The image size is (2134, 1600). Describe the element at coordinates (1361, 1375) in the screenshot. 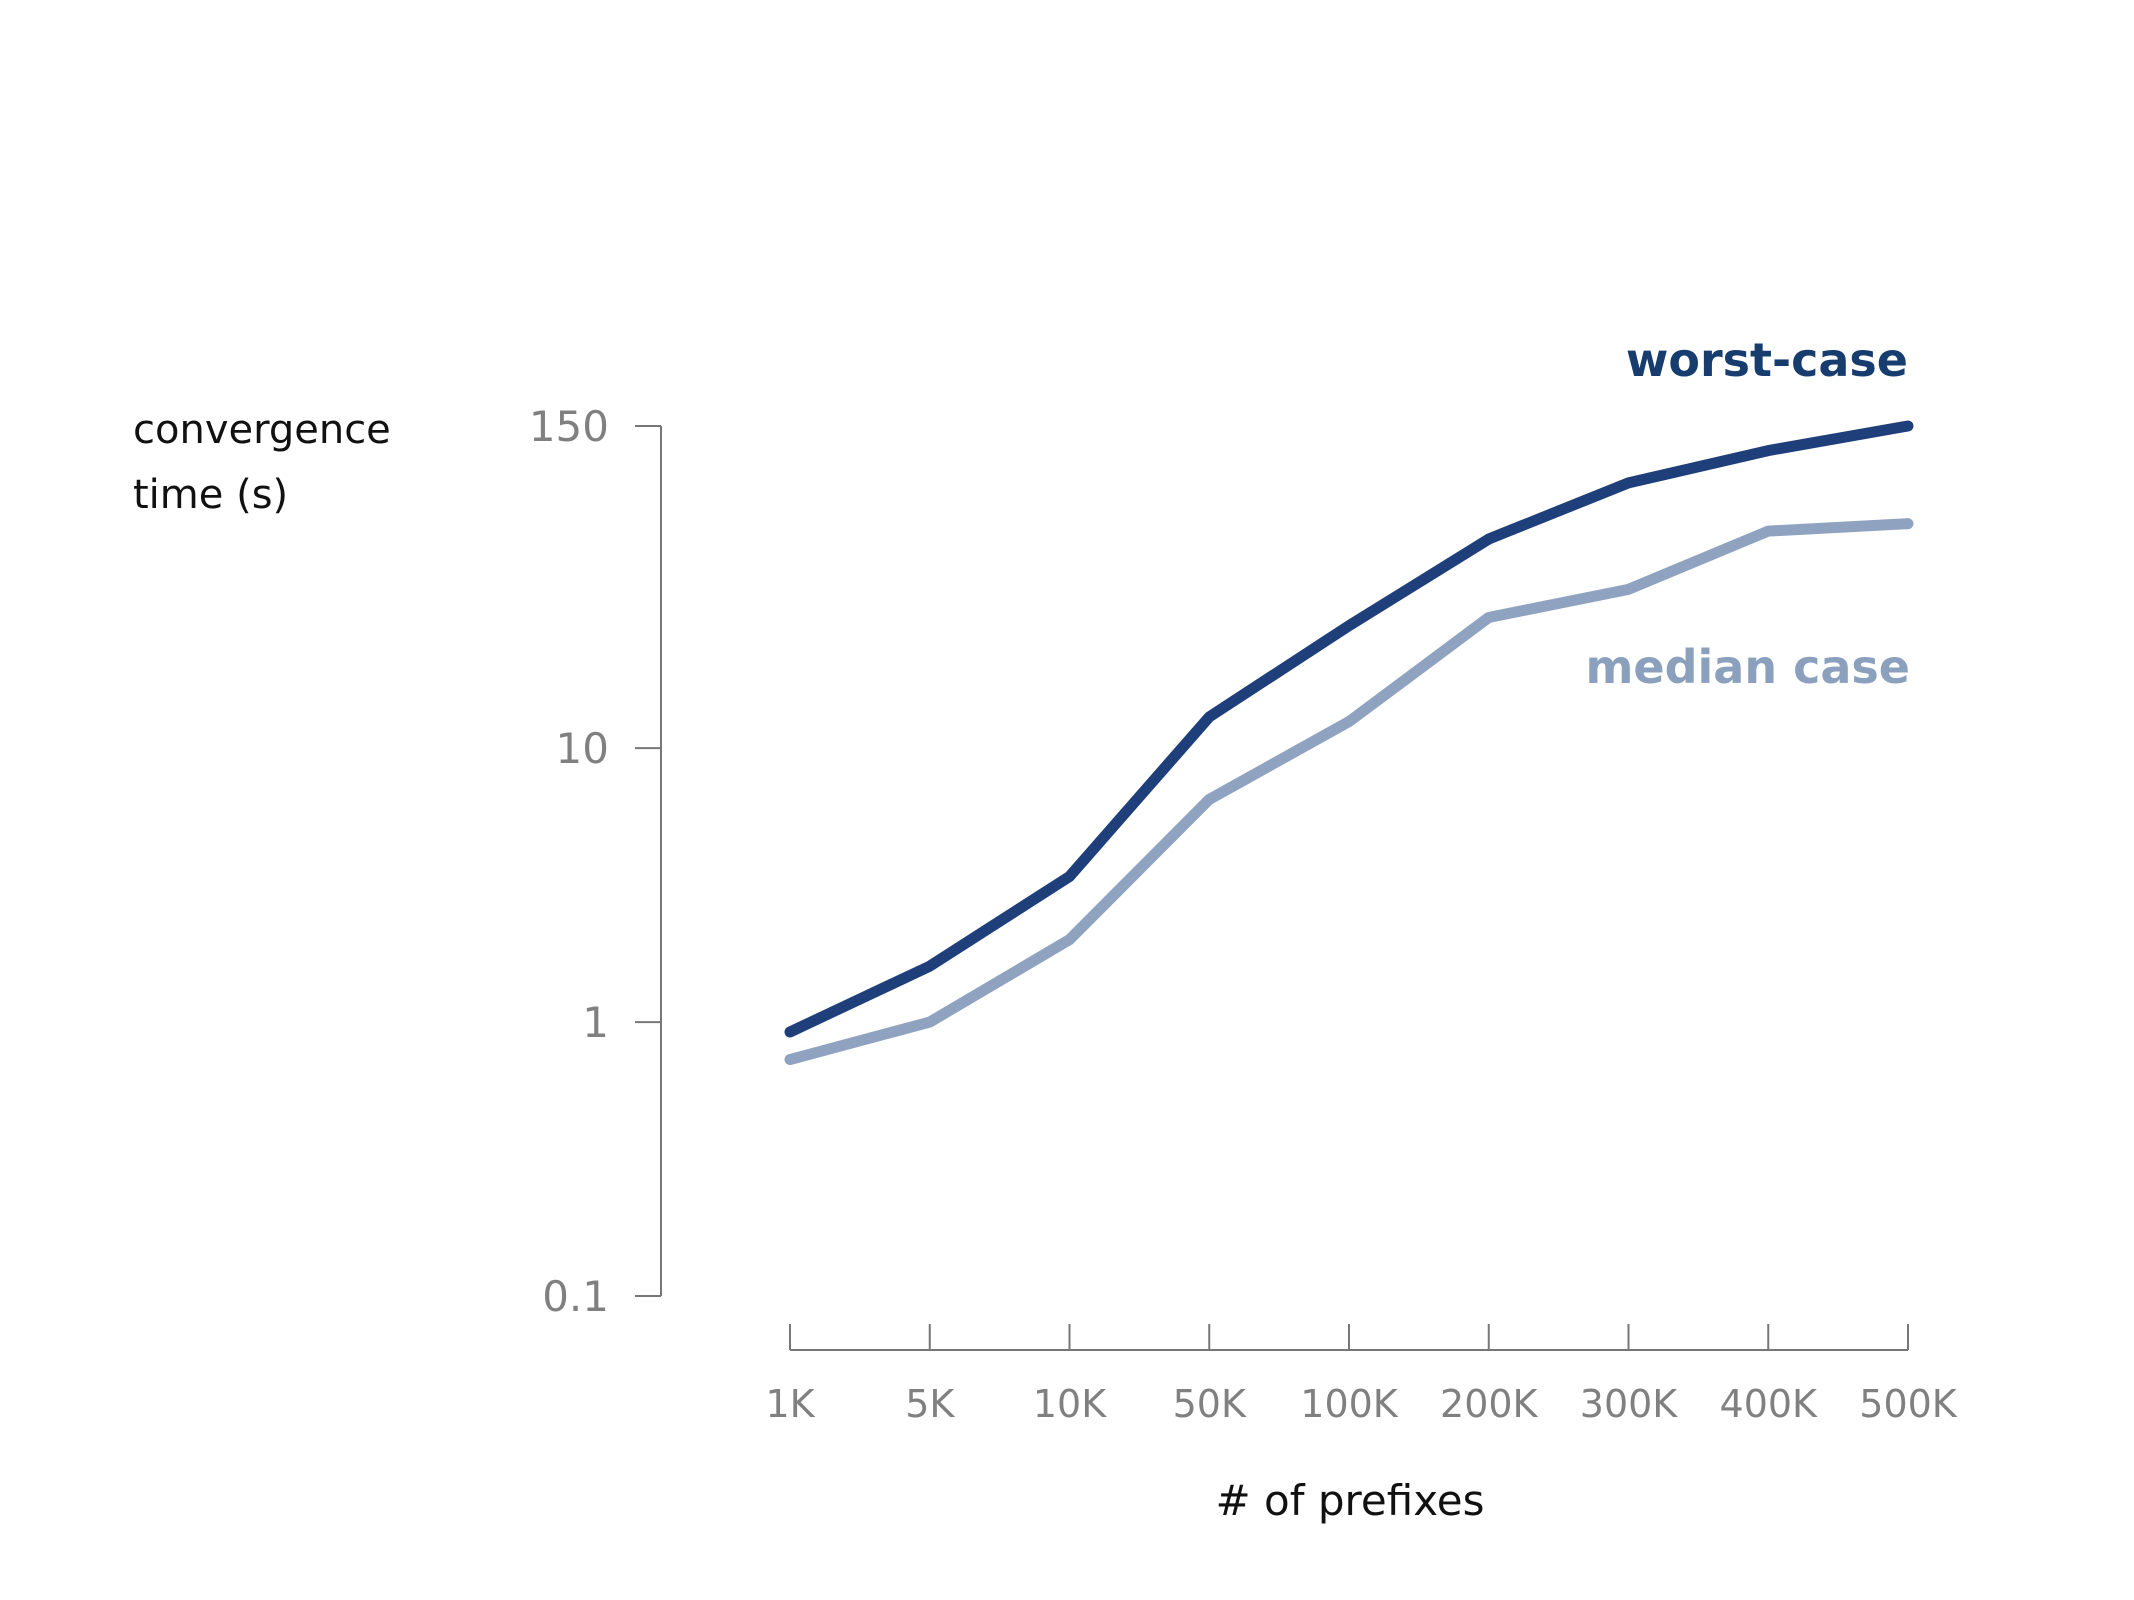

I see `x-axis: 1K 5K 10K 50K 100K 200K 300K 400K 500K` at that location.